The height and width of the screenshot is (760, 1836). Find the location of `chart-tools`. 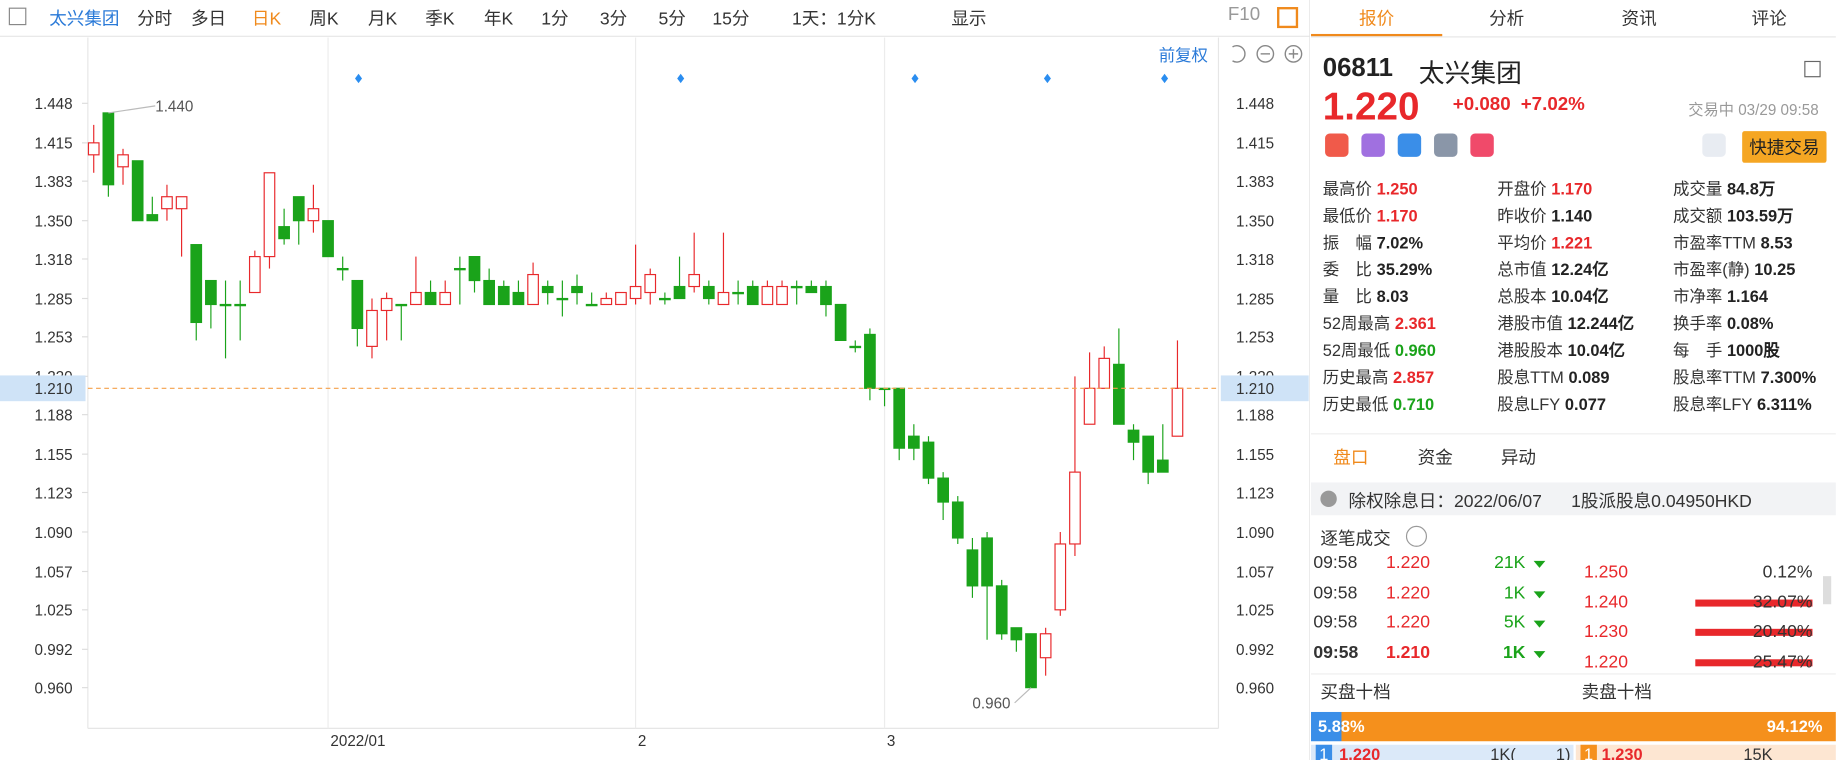

chart-tools is located at coordinates (1267, 53).